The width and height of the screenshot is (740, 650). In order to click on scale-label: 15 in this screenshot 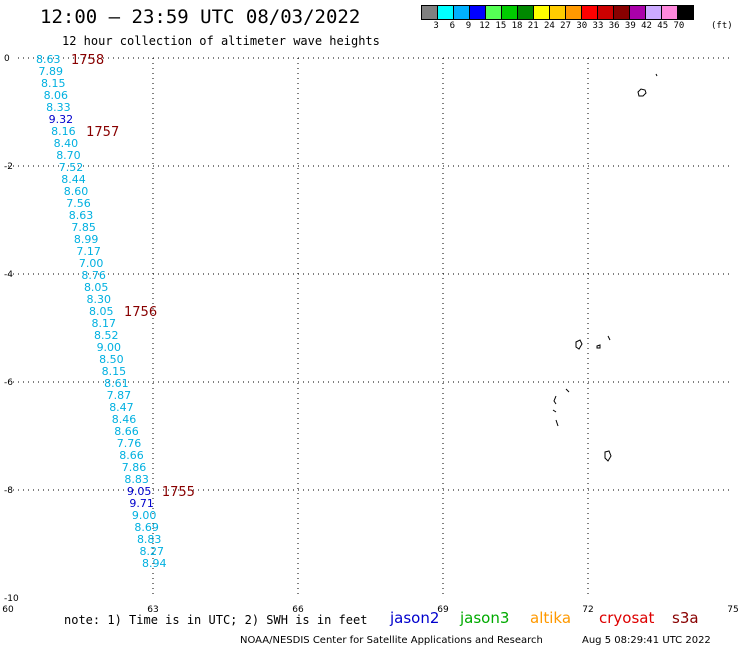, I will do `click(501, 26)`.